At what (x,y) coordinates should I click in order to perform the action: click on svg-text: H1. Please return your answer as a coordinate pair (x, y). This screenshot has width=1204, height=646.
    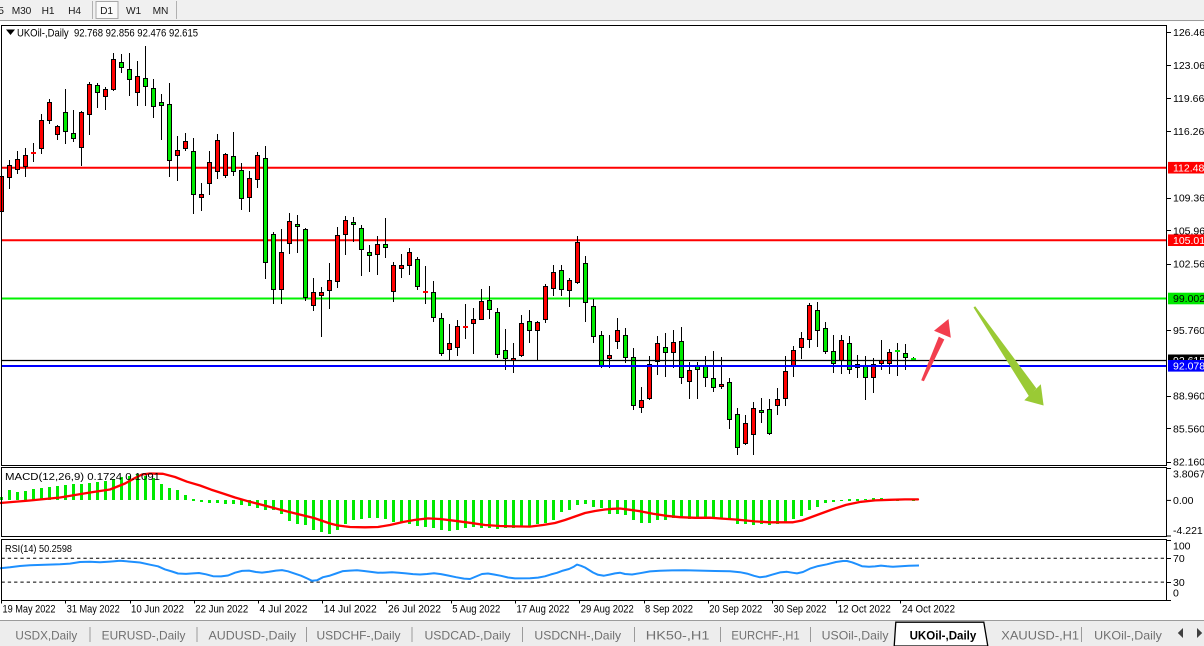
    Looking at the image, I should click on (48, 11).